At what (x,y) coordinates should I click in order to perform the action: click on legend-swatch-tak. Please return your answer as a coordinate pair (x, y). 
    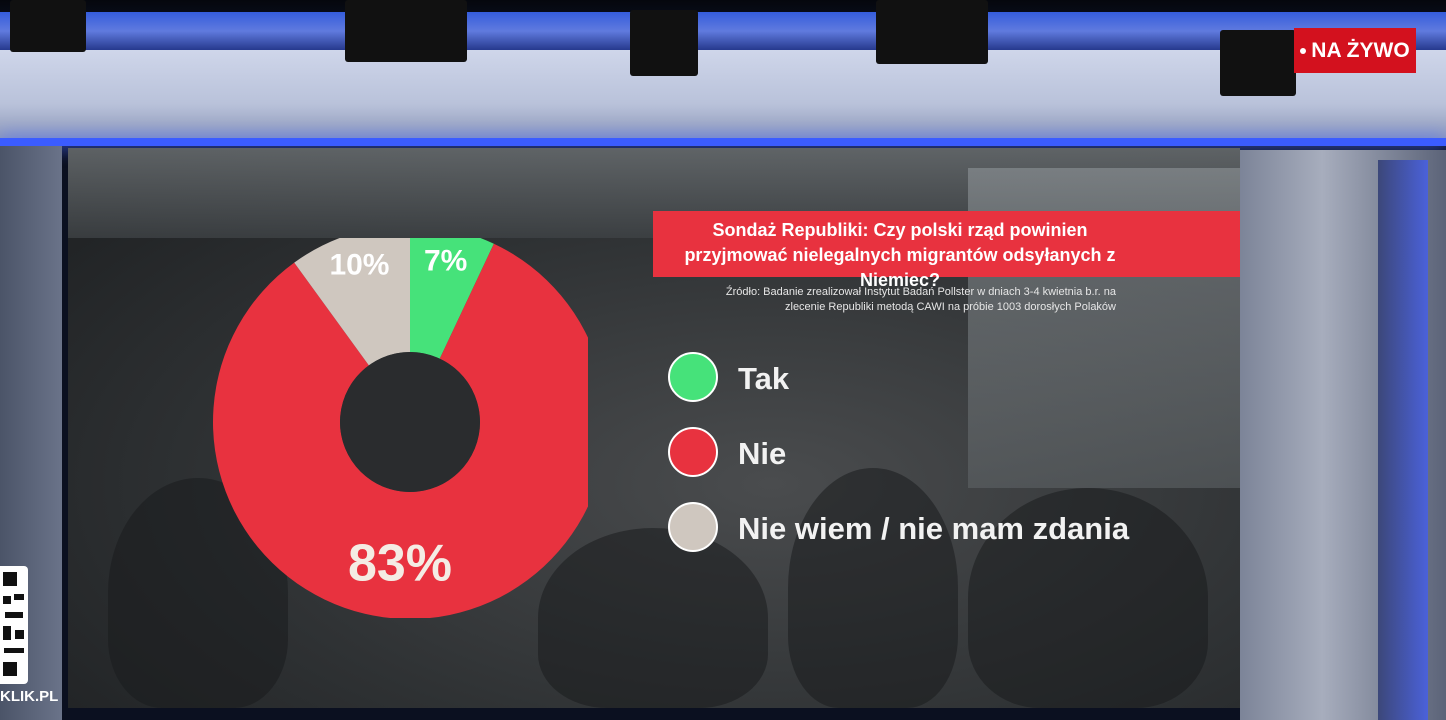
    Looking at the image, I should click on (693, 377).